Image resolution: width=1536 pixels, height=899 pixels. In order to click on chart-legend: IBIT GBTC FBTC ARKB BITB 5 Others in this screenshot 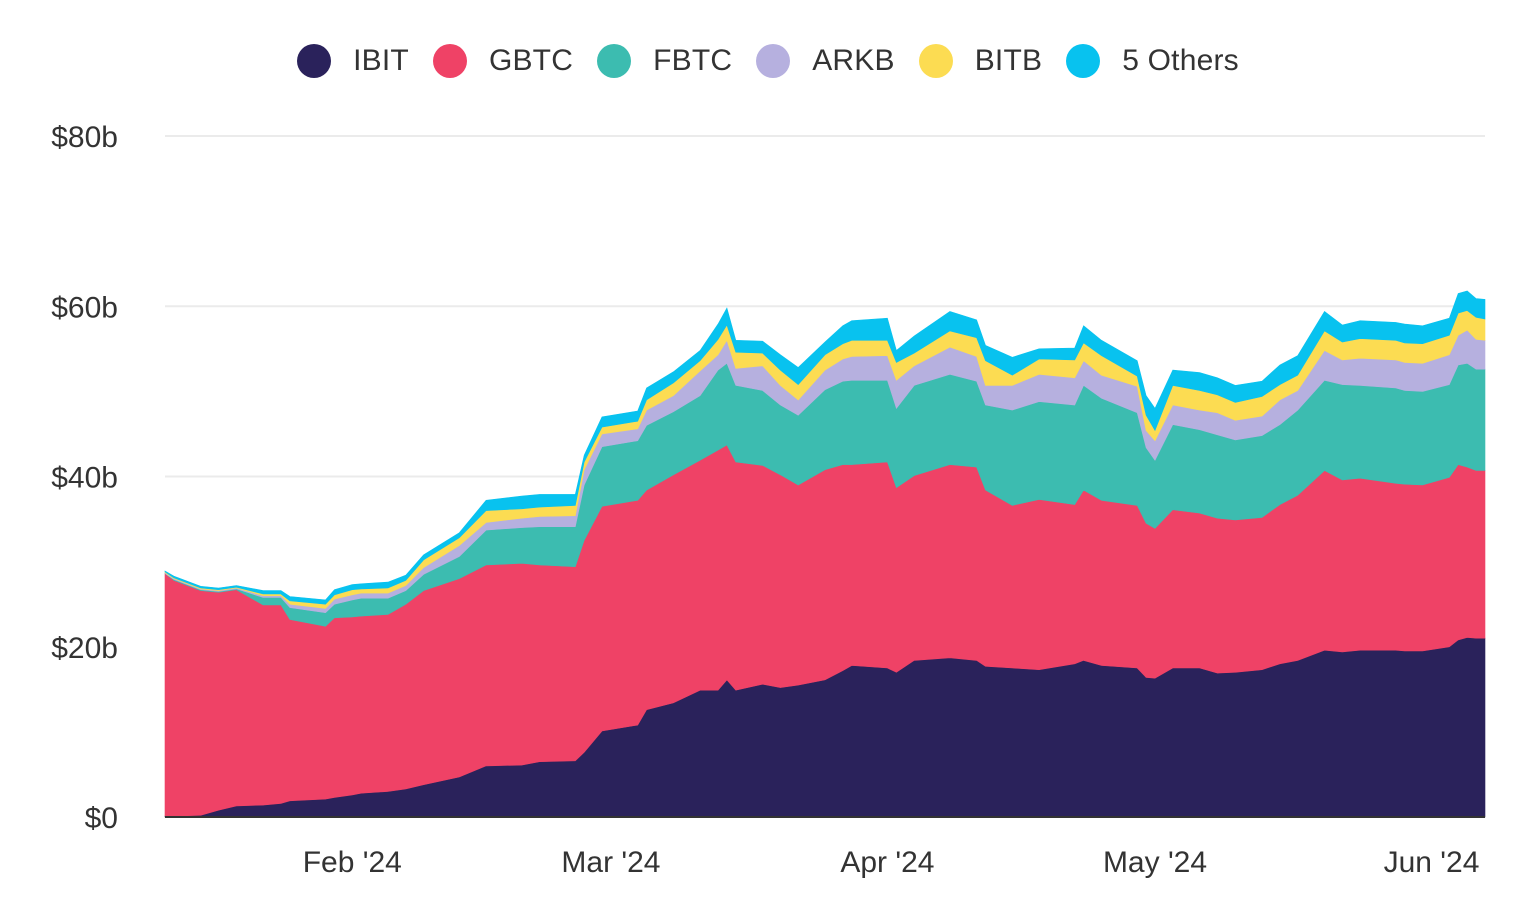, I will do `click(768, 61)`.